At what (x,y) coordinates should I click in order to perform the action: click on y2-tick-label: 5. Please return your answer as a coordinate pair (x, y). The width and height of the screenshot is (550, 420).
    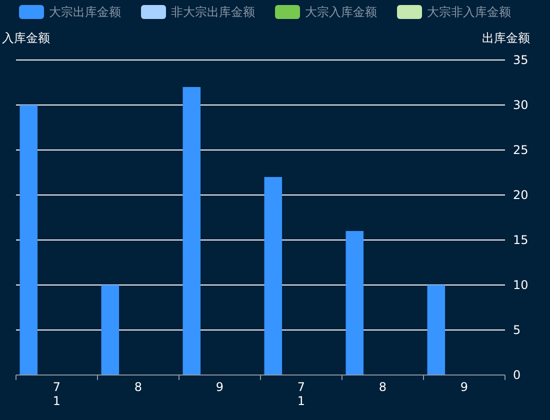
    Looking at the image, I should click on (517, 330).